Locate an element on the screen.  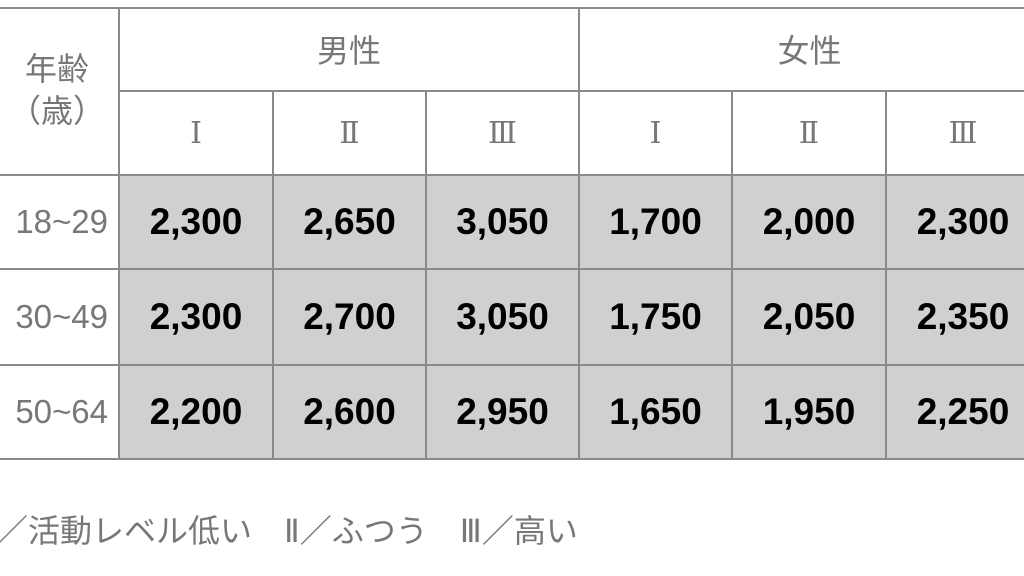
value-cell-text: 2,950 is located at coordinates (502, 411).